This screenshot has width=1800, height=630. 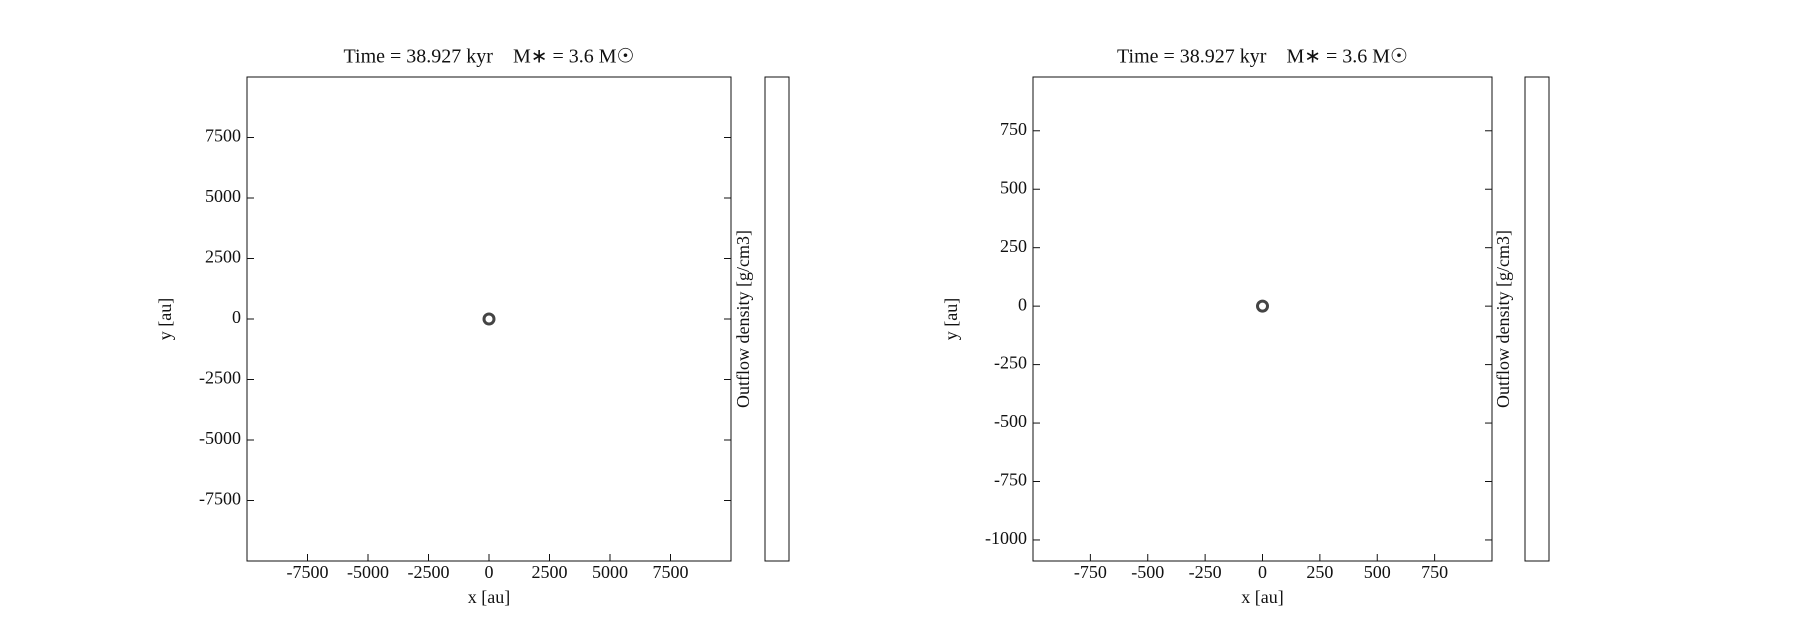 What do you see at coordinates (610, 572) in the screenshot?
I see `x-tick-label: 5000` at bounding box center [610, 572].